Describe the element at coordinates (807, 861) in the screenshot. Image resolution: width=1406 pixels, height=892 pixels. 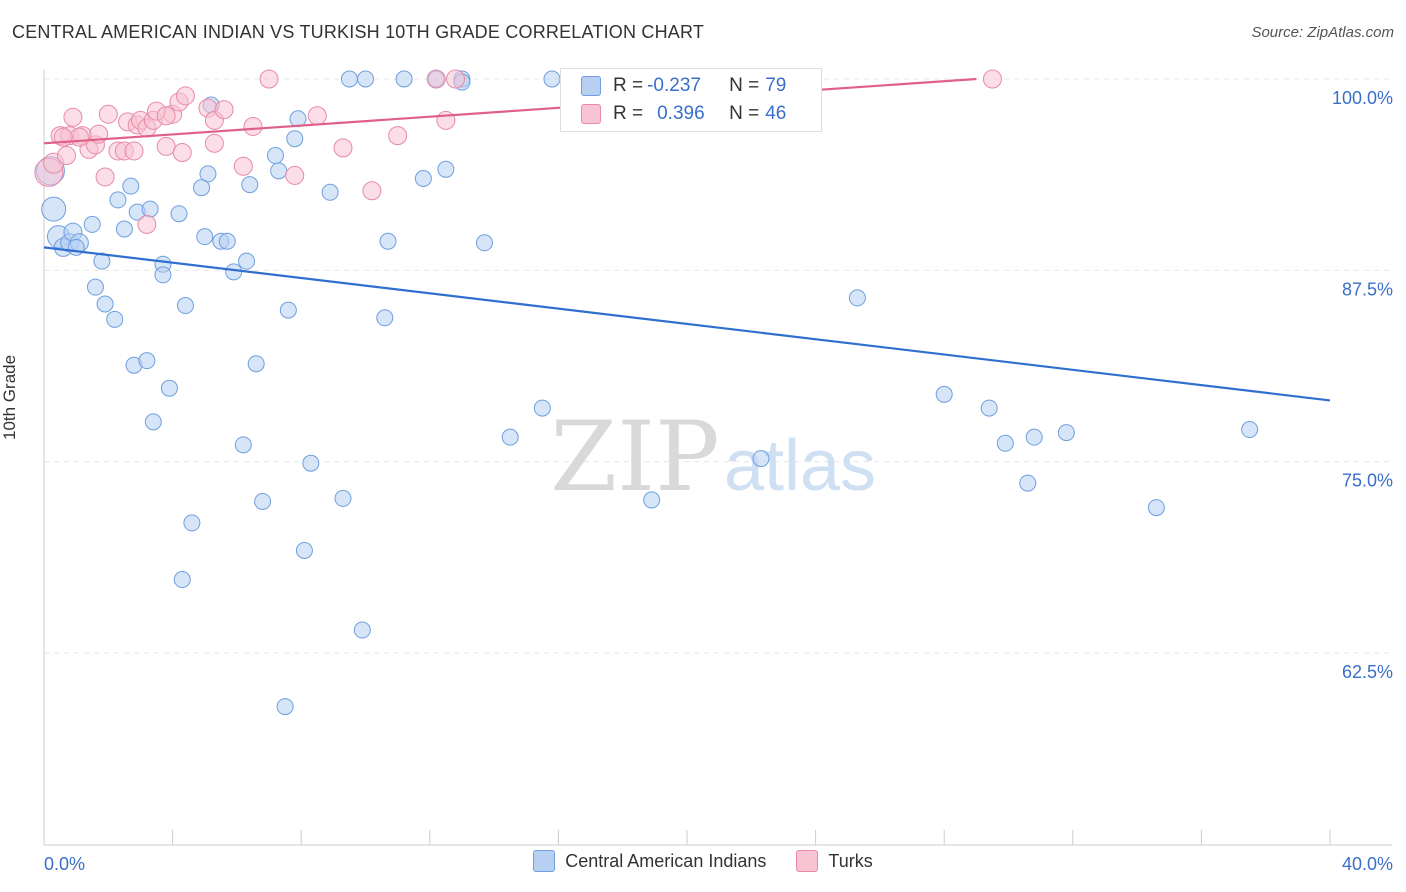
I see `series-swatch-pink` at that location.